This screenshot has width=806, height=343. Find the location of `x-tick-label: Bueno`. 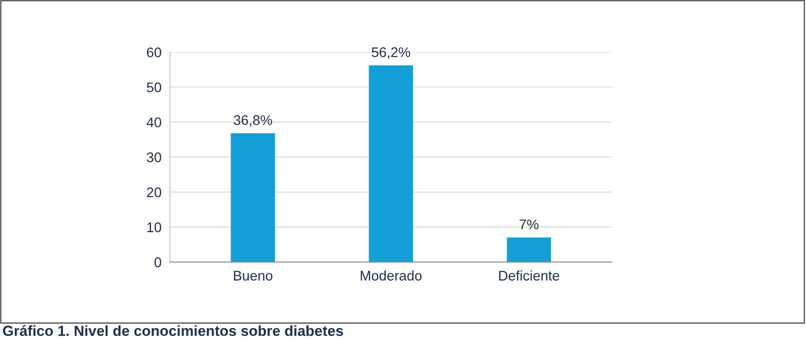

x-tick-label: Bueno is located at coordinates (253, 275).